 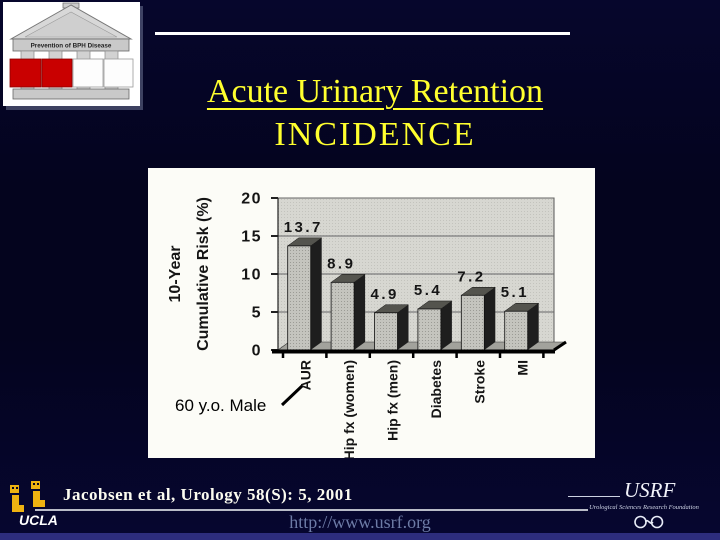 What do you see at coordinates (649, 522) in the screenshot?
I see `usrf-scroll-icon` at bounding box center [649, 522].